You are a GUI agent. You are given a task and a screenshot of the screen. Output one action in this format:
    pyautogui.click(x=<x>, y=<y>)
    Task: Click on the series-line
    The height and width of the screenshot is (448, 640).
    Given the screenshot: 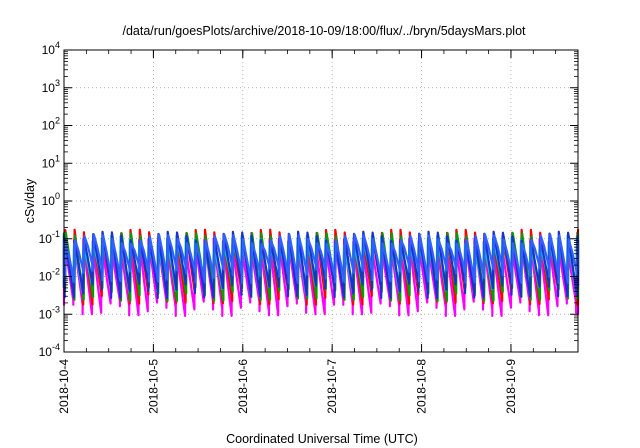 What is the action you would take?
    pyautogui.click(x=321, y=258)
    